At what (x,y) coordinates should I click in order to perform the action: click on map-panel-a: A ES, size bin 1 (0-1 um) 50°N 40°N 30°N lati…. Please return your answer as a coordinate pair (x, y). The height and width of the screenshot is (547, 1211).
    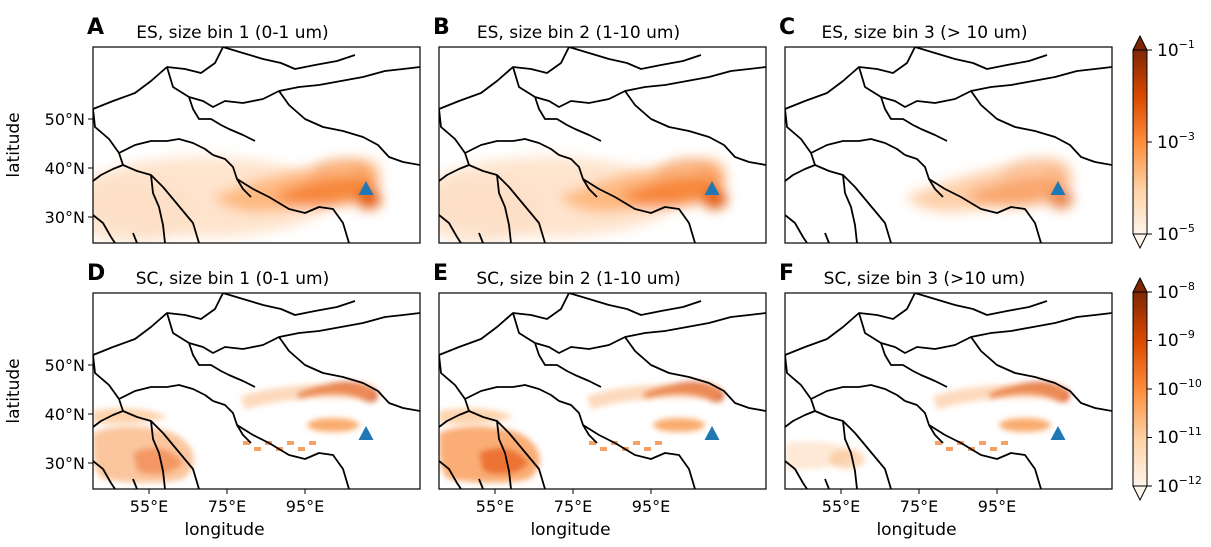
    Looking at the image, I should click on (212, 129).